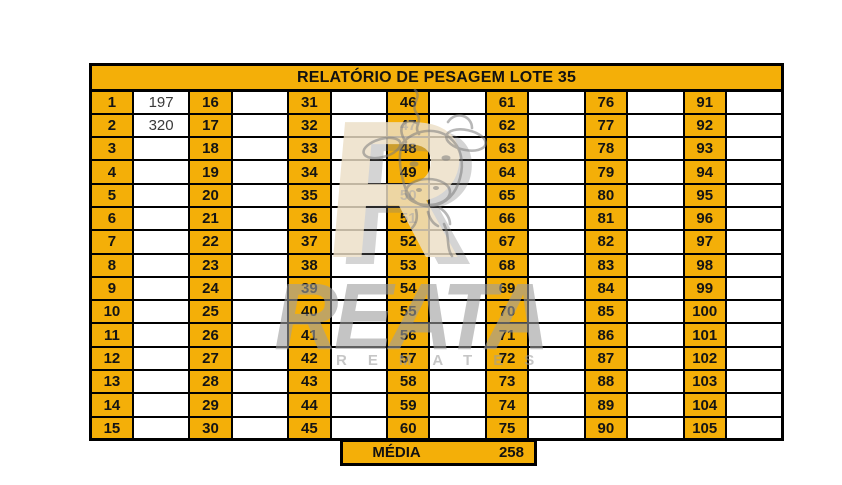 The height and width of the screenshot is (485, 842). Describe the element at coordinates (507, 172) in the screenshot. I see `lot-number-cell: 64` at that location.